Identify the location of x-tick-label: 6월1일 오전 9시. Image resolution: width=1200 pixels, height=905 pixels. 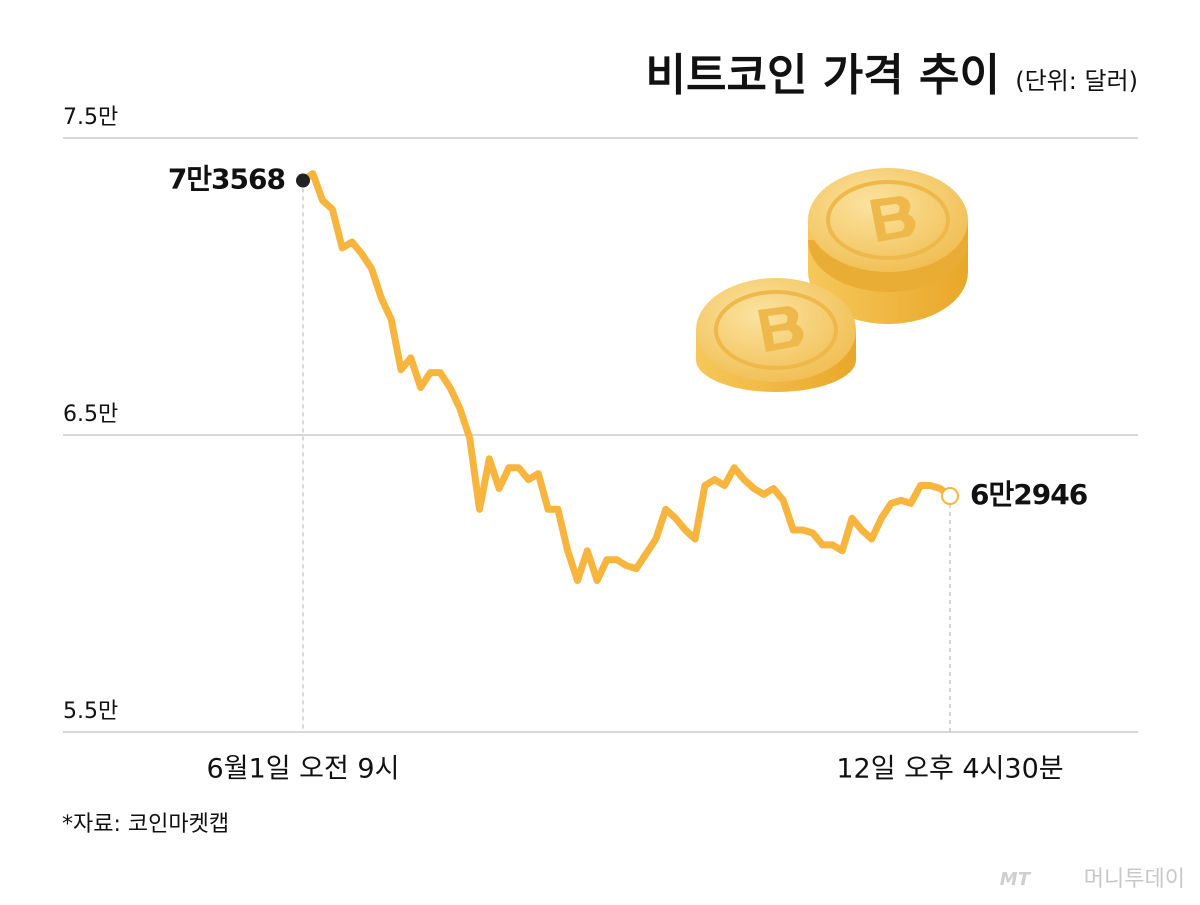
(303, 769).